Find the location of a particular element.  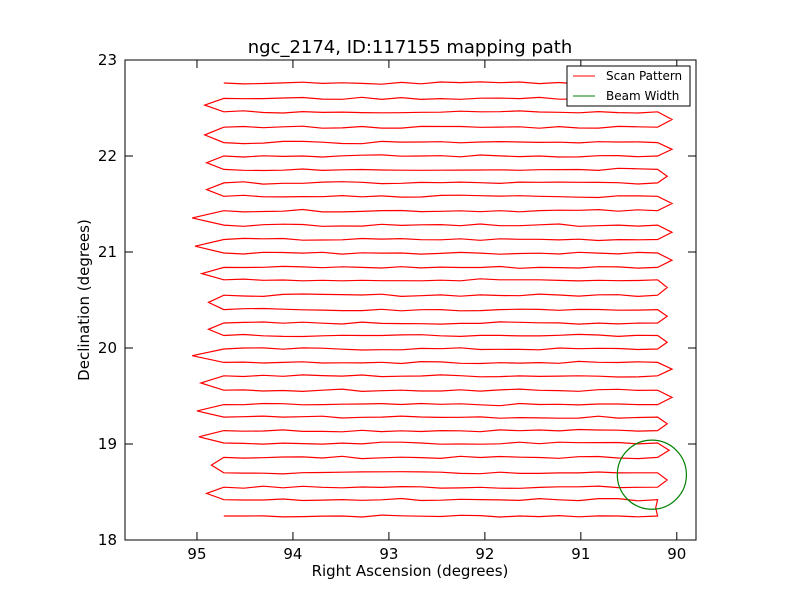

x-tick-label: 95 is located at coordinates (196, 554).